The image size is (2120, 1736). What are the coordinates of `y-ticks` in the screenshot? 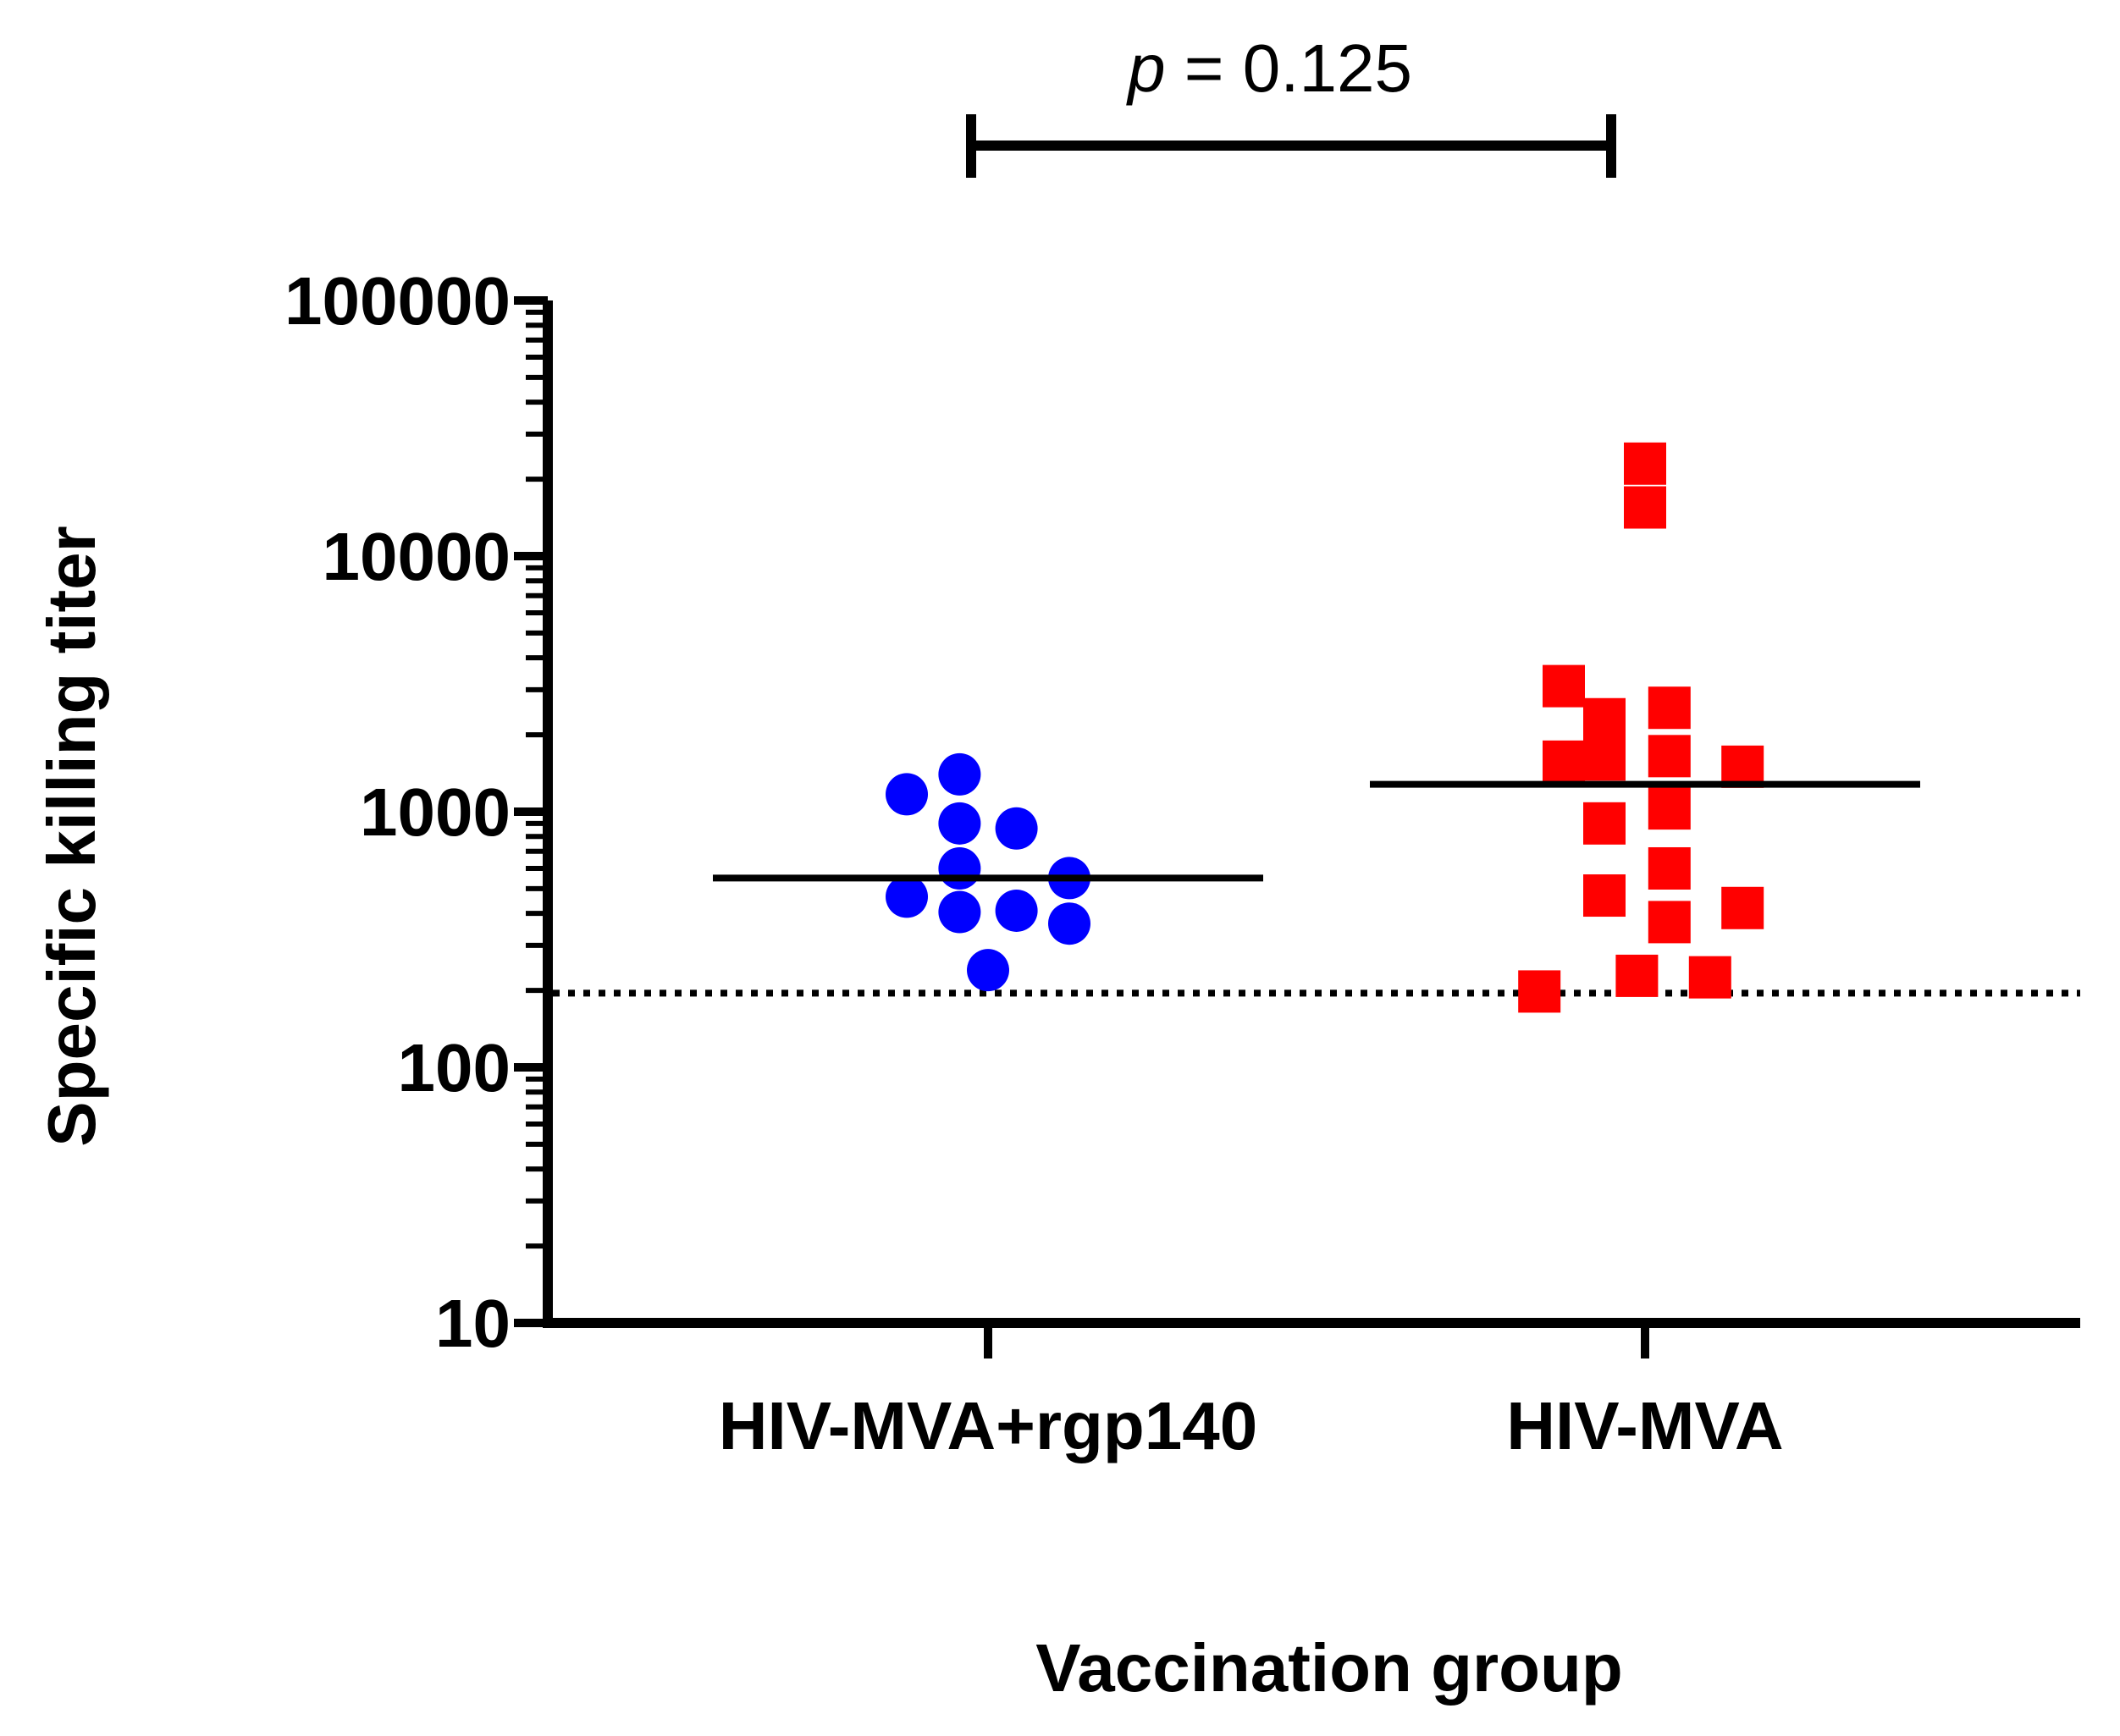 It's located at (531, 811).